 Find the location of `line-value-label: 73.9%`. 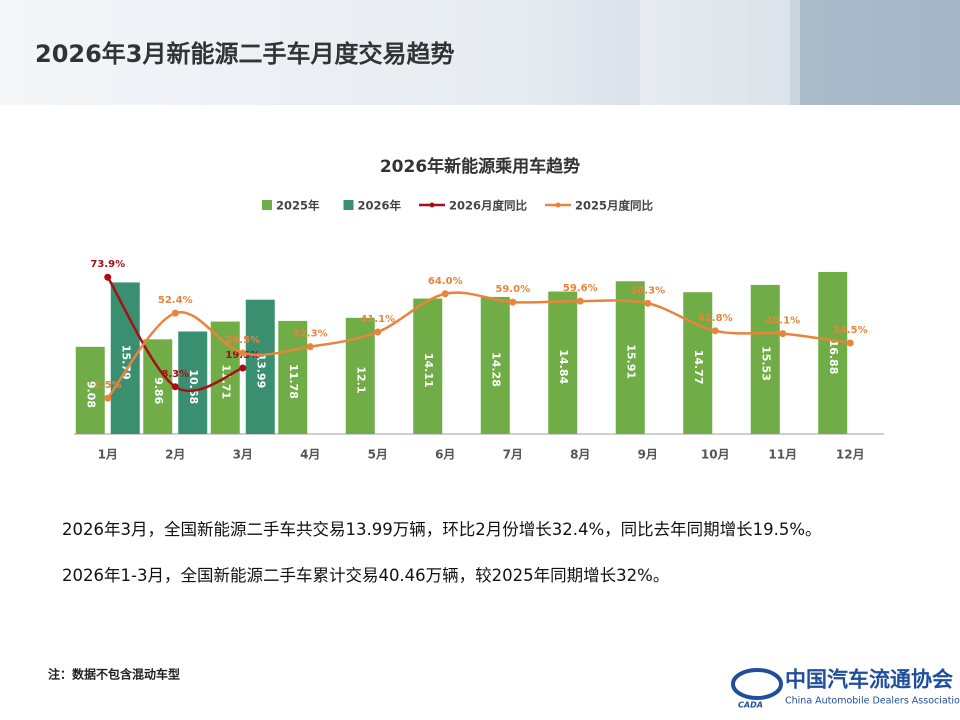

line-value-label: 73.9% is located at coordinates (107, 264).